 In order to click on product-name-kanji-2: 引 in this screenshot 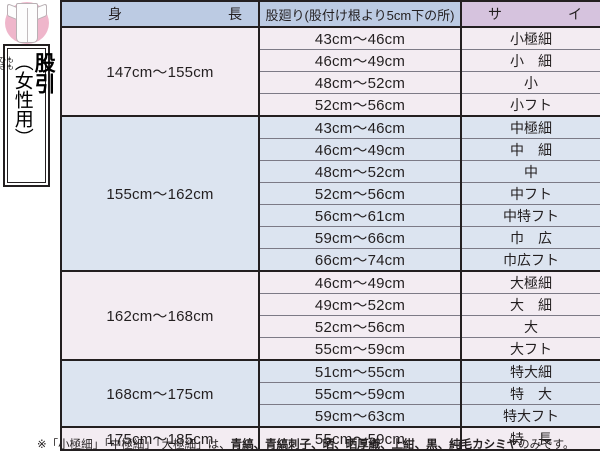, I will do `click(45, 83)`.